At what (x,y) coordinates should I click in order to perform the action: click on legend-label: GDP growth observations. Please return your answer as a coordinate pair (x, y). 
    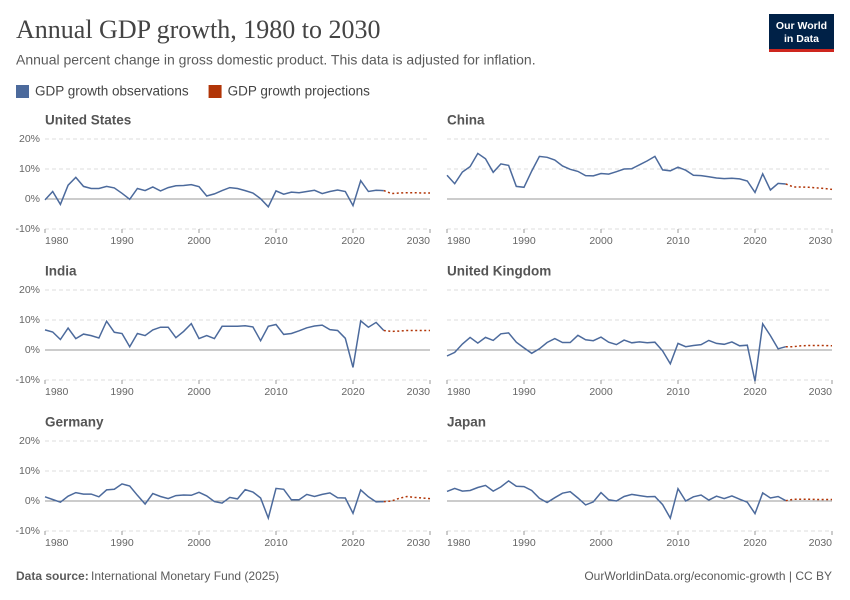
    Looking at the image, I should click on (112, 91).